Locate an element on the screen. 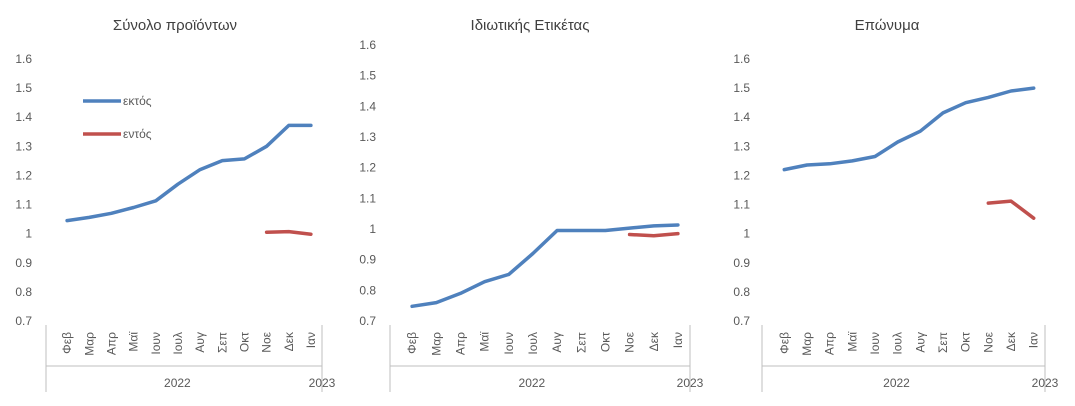  chart-title: Σύνολο προϊόντων is located at coordinates (175, 25).